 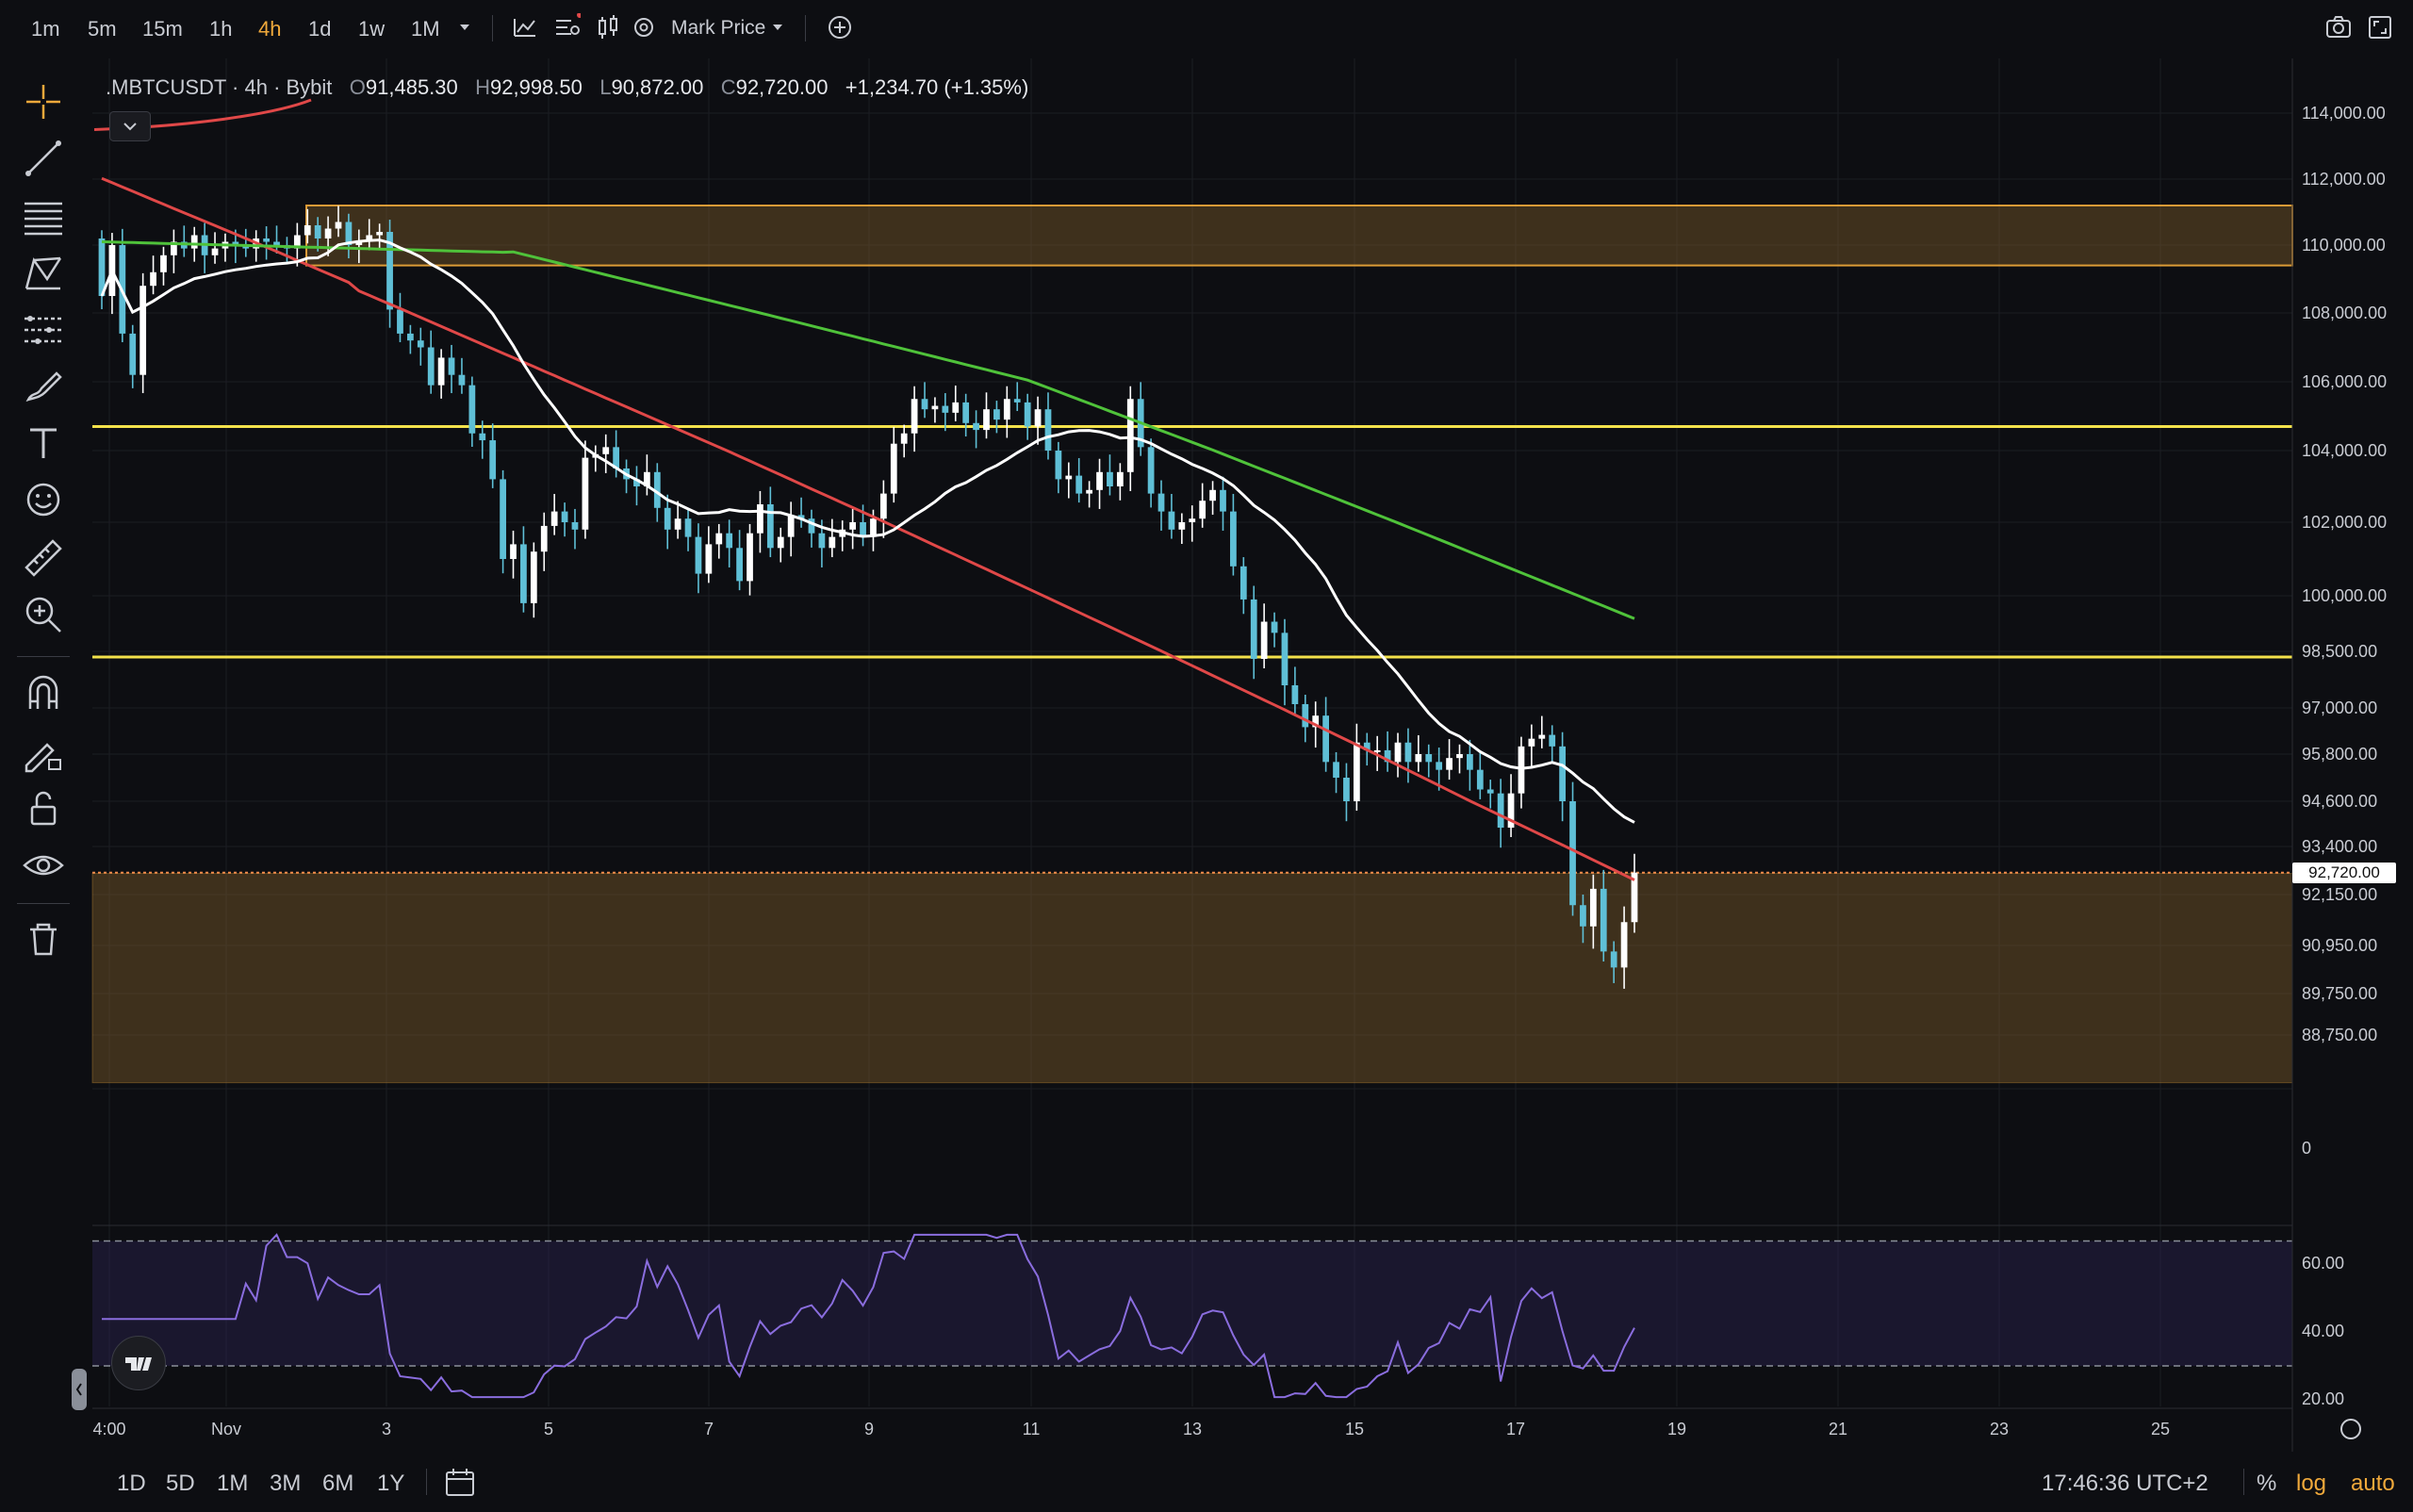 I want to click on rsi-line, so click(x=868, y=1316).